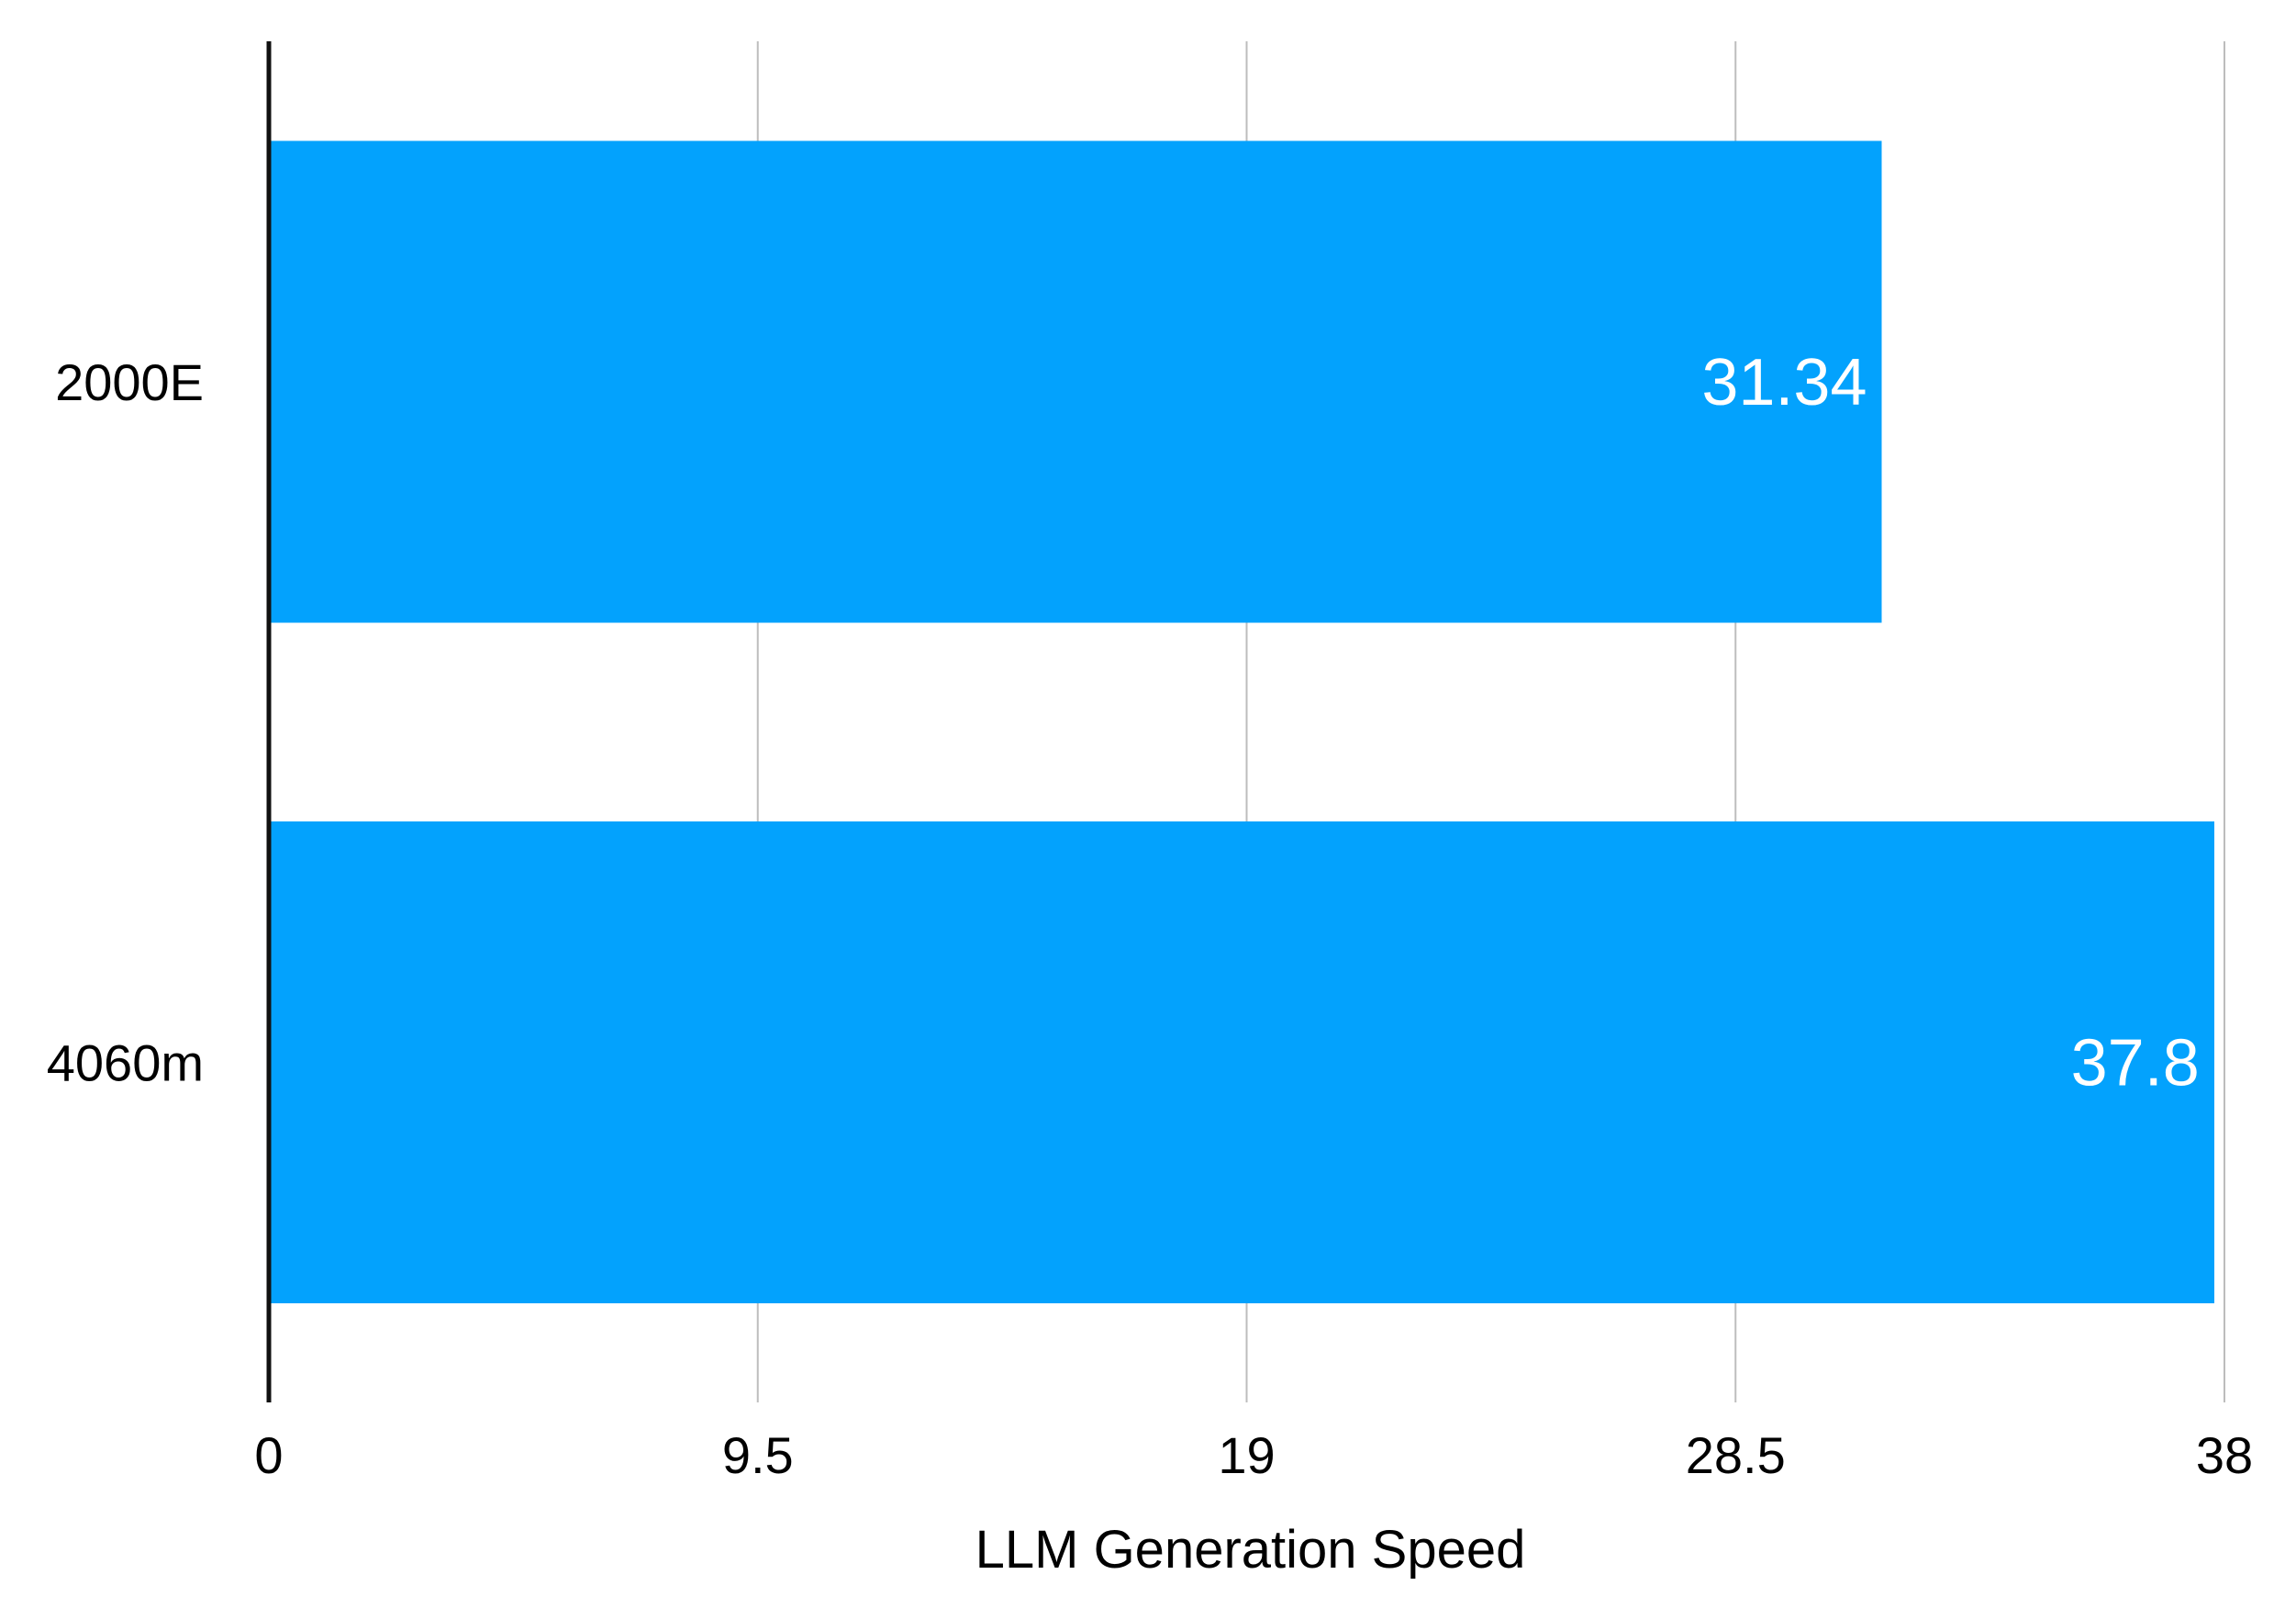 This screenshot has width=2296, height=1608. I want to click on x-tick-labels: 0 9.5 19 28.5 38, so click(1253, 1455).